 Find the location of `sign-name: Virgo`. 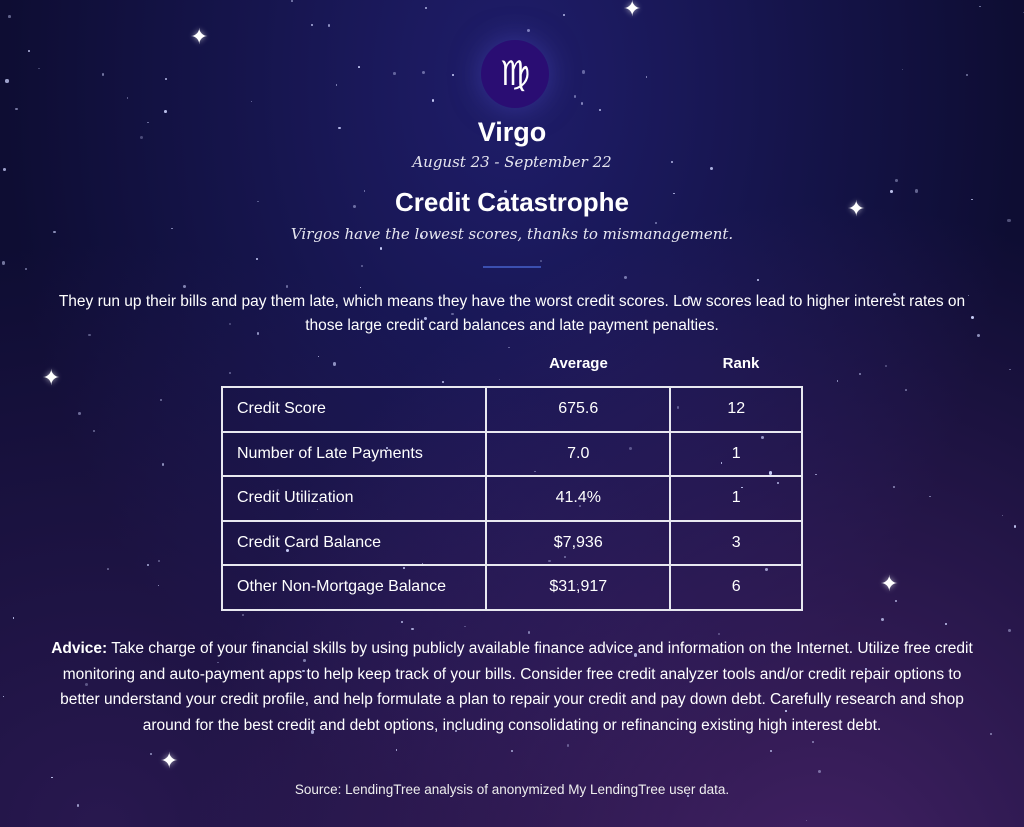

sign-name: Virgo is located at coordinates (512, 132).